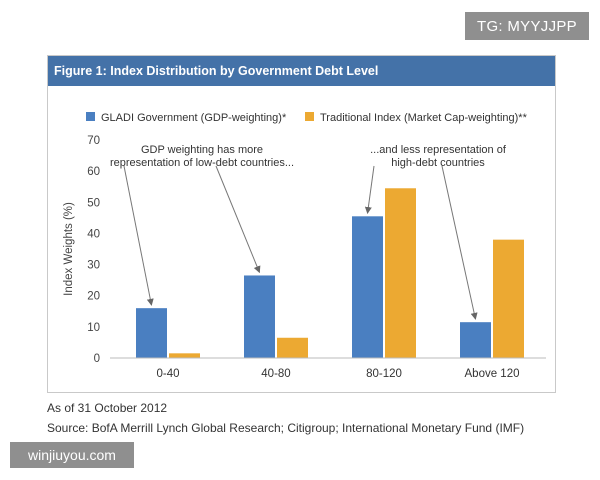 Image resolution: width=600 pixels, height=480 pixels. I want to click on x-tick-label: 80-120, so click(384, 374).